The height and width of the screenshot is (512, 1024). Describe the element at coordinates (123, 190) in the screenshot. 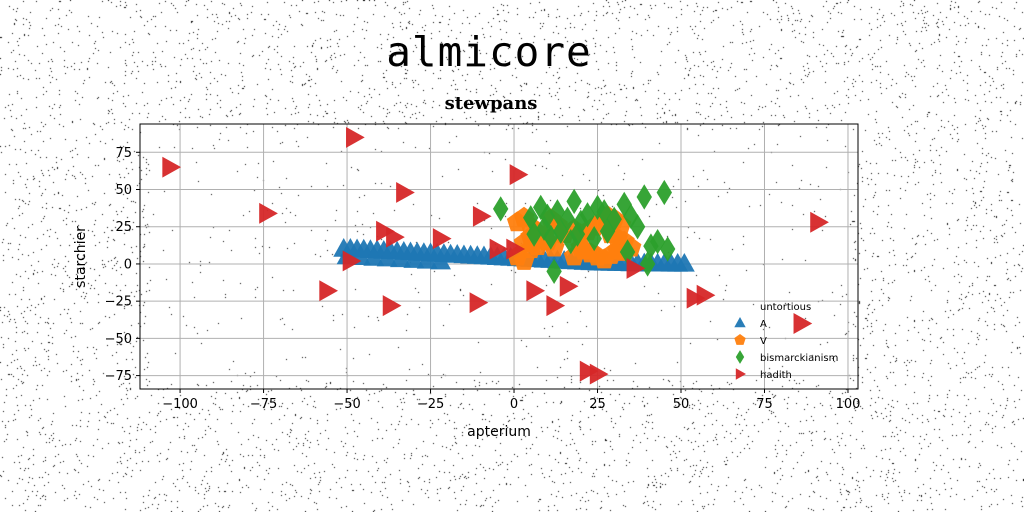

I see `y-tick-label: 50` at that location.